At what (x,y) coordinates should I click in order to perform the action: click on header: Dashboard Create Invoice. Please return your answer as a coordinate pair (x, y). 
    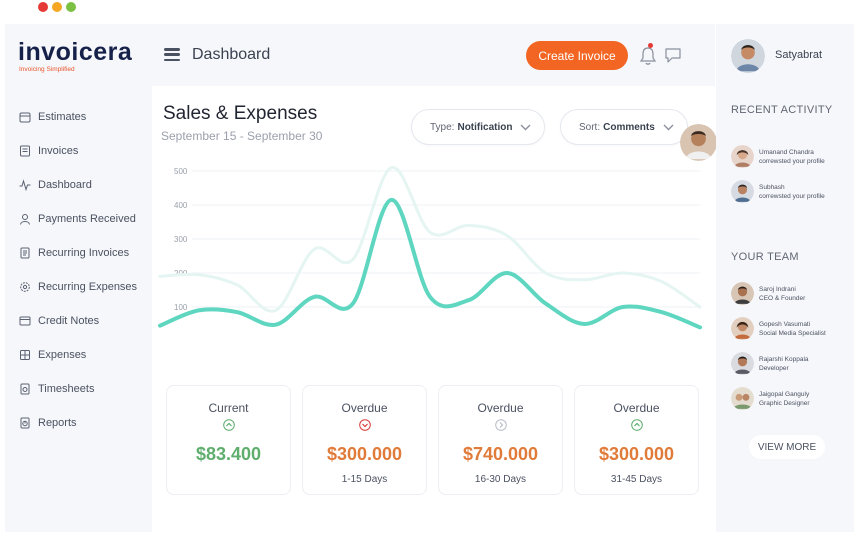
    Looking at the image, I should click on (433, 55).